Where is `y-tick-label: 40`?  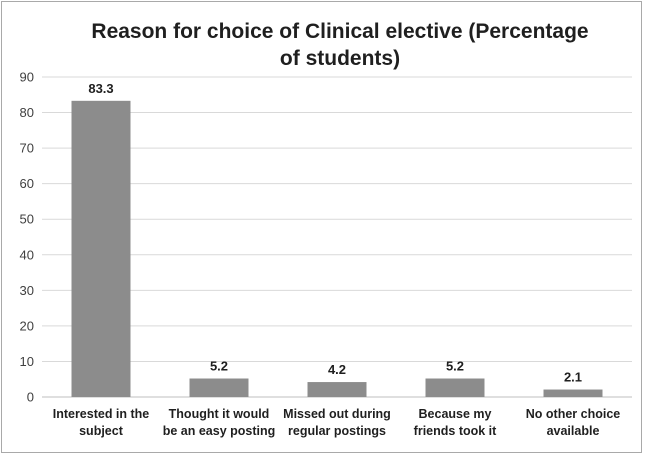
y-tick-label: 40 is located at coordinates (27, 254).